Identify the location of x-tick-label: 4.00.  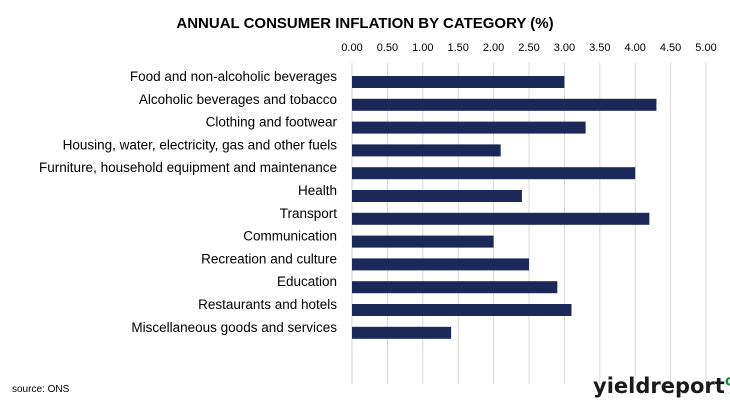
(634, 48).